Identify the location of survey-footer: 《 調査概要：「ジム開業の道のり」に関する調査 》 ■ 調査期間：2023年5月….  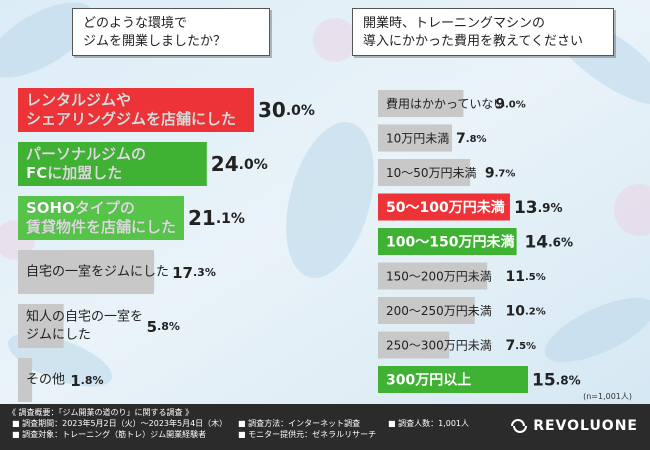
(325, 427).